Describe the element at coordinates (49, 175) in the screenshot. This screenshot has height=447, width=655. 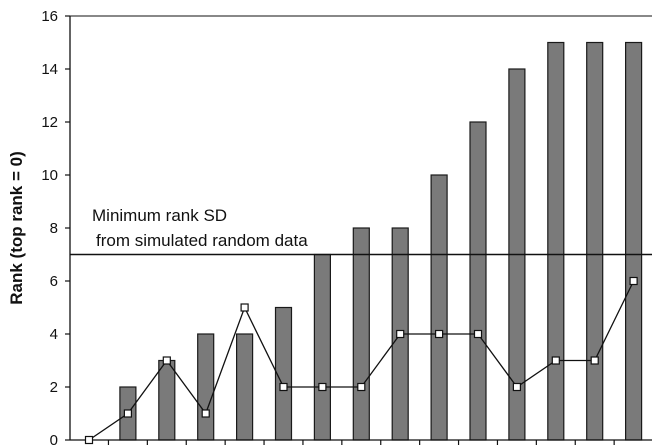
I see `y-tick-label: 10` at that location.